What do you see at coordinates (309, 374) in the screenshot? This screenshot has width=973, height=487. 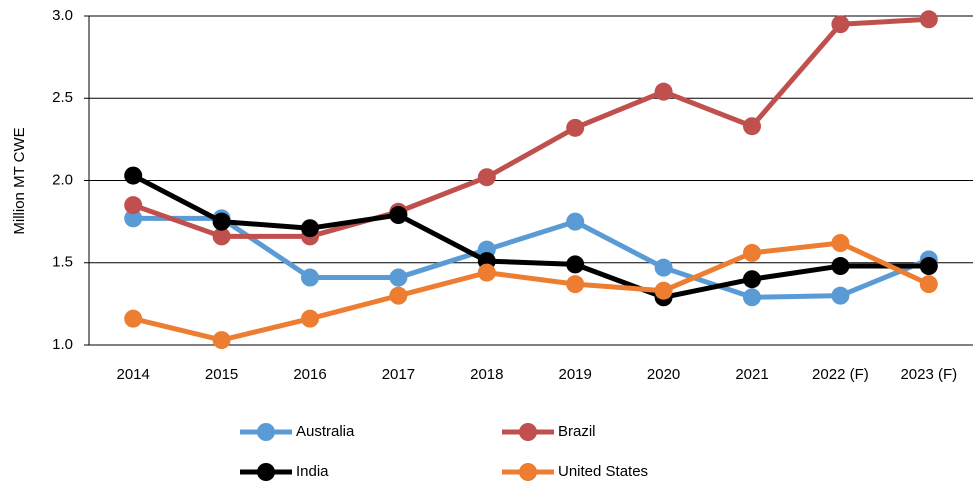 I see `x-tick-label: 2016` at bounding box center [309, 374].